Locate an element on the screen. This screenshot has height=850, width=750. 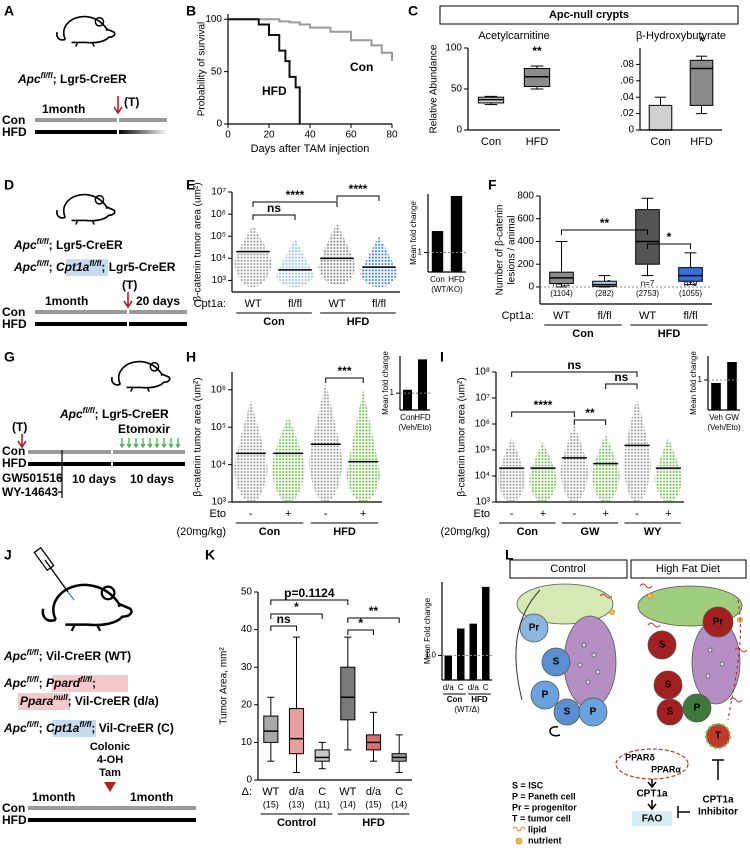
group-label: HFD is located at coordinates (358, 322).